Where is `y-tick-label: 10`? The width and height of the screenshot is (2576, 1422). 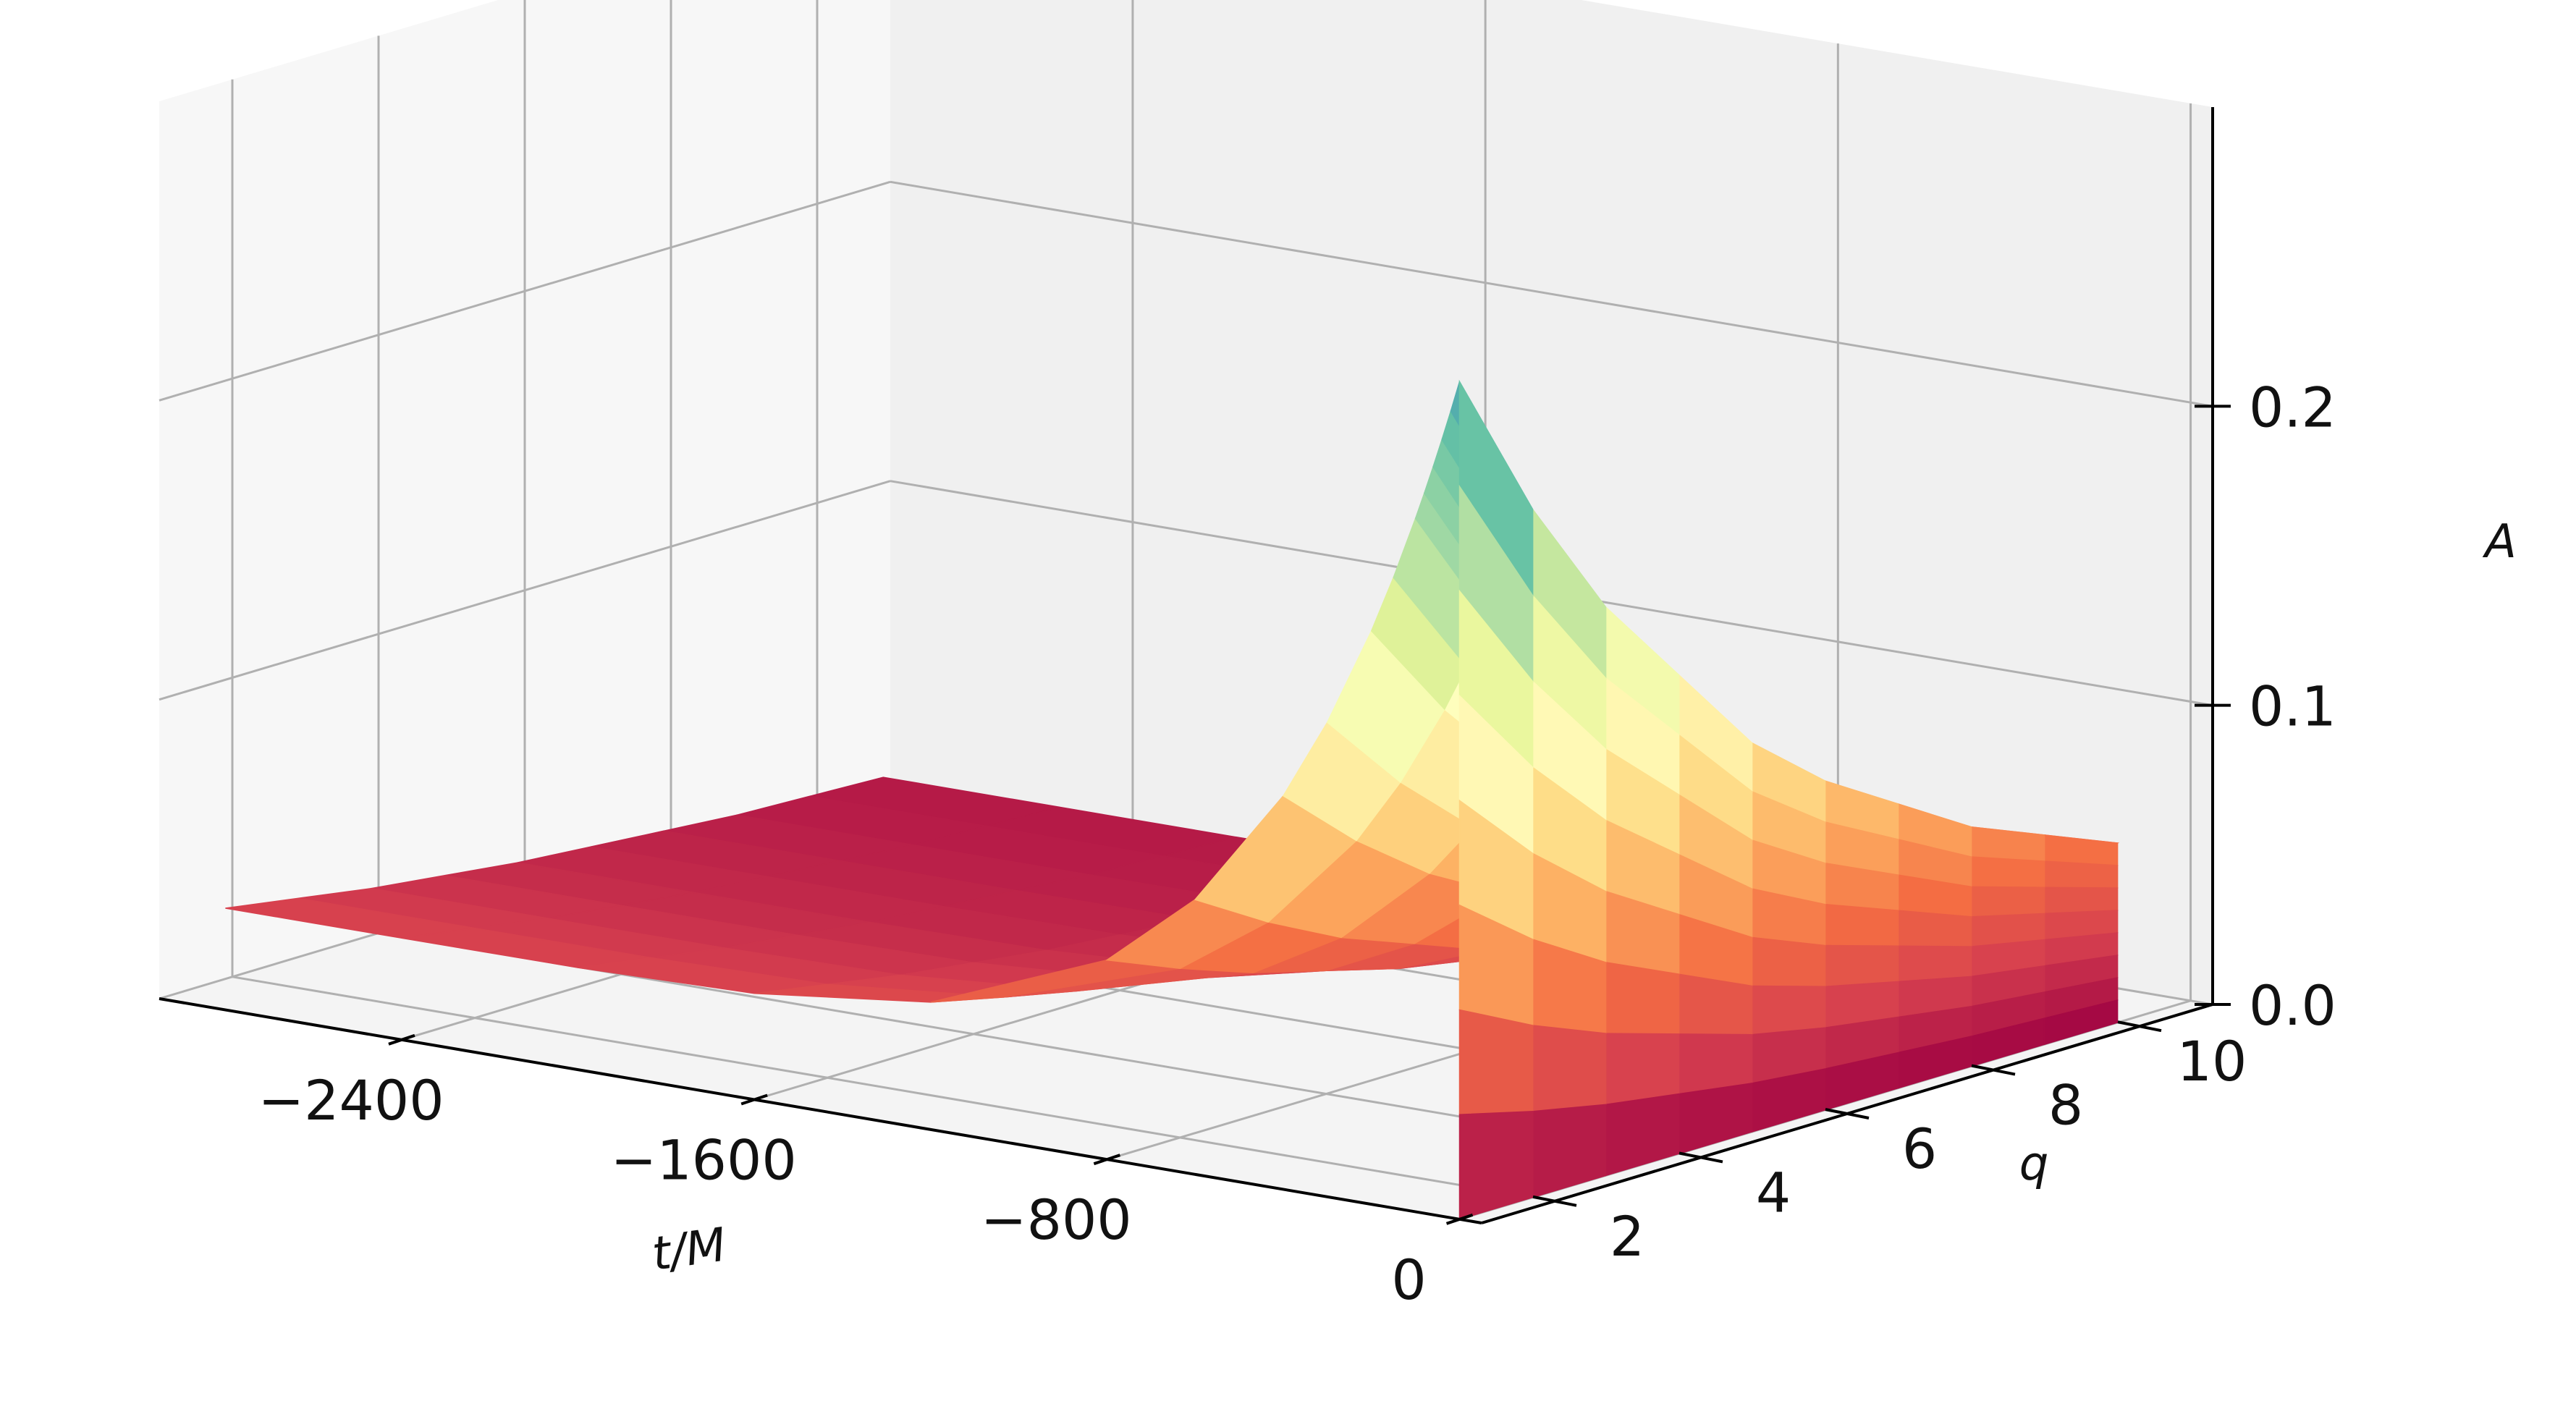
y-tick-label: 10 is located at coordinates (2212, 1061).